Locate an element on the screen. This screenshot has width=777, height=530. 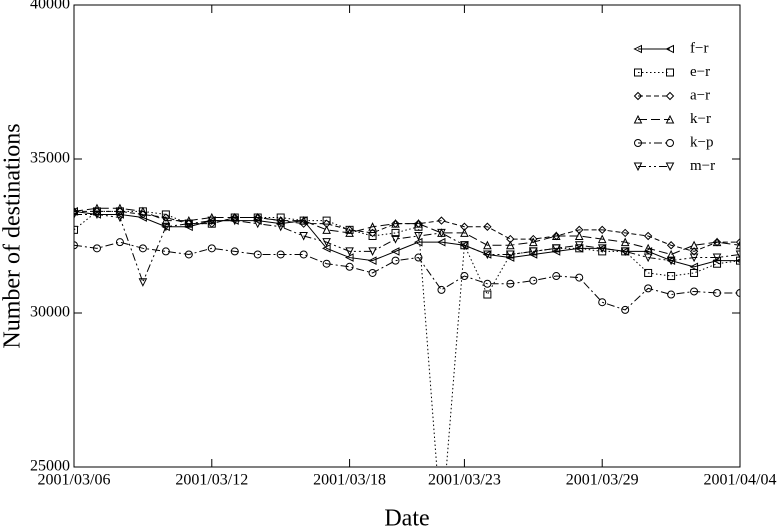
x-tick-label: 2001/03/06 is located at coordinates (74, 480).